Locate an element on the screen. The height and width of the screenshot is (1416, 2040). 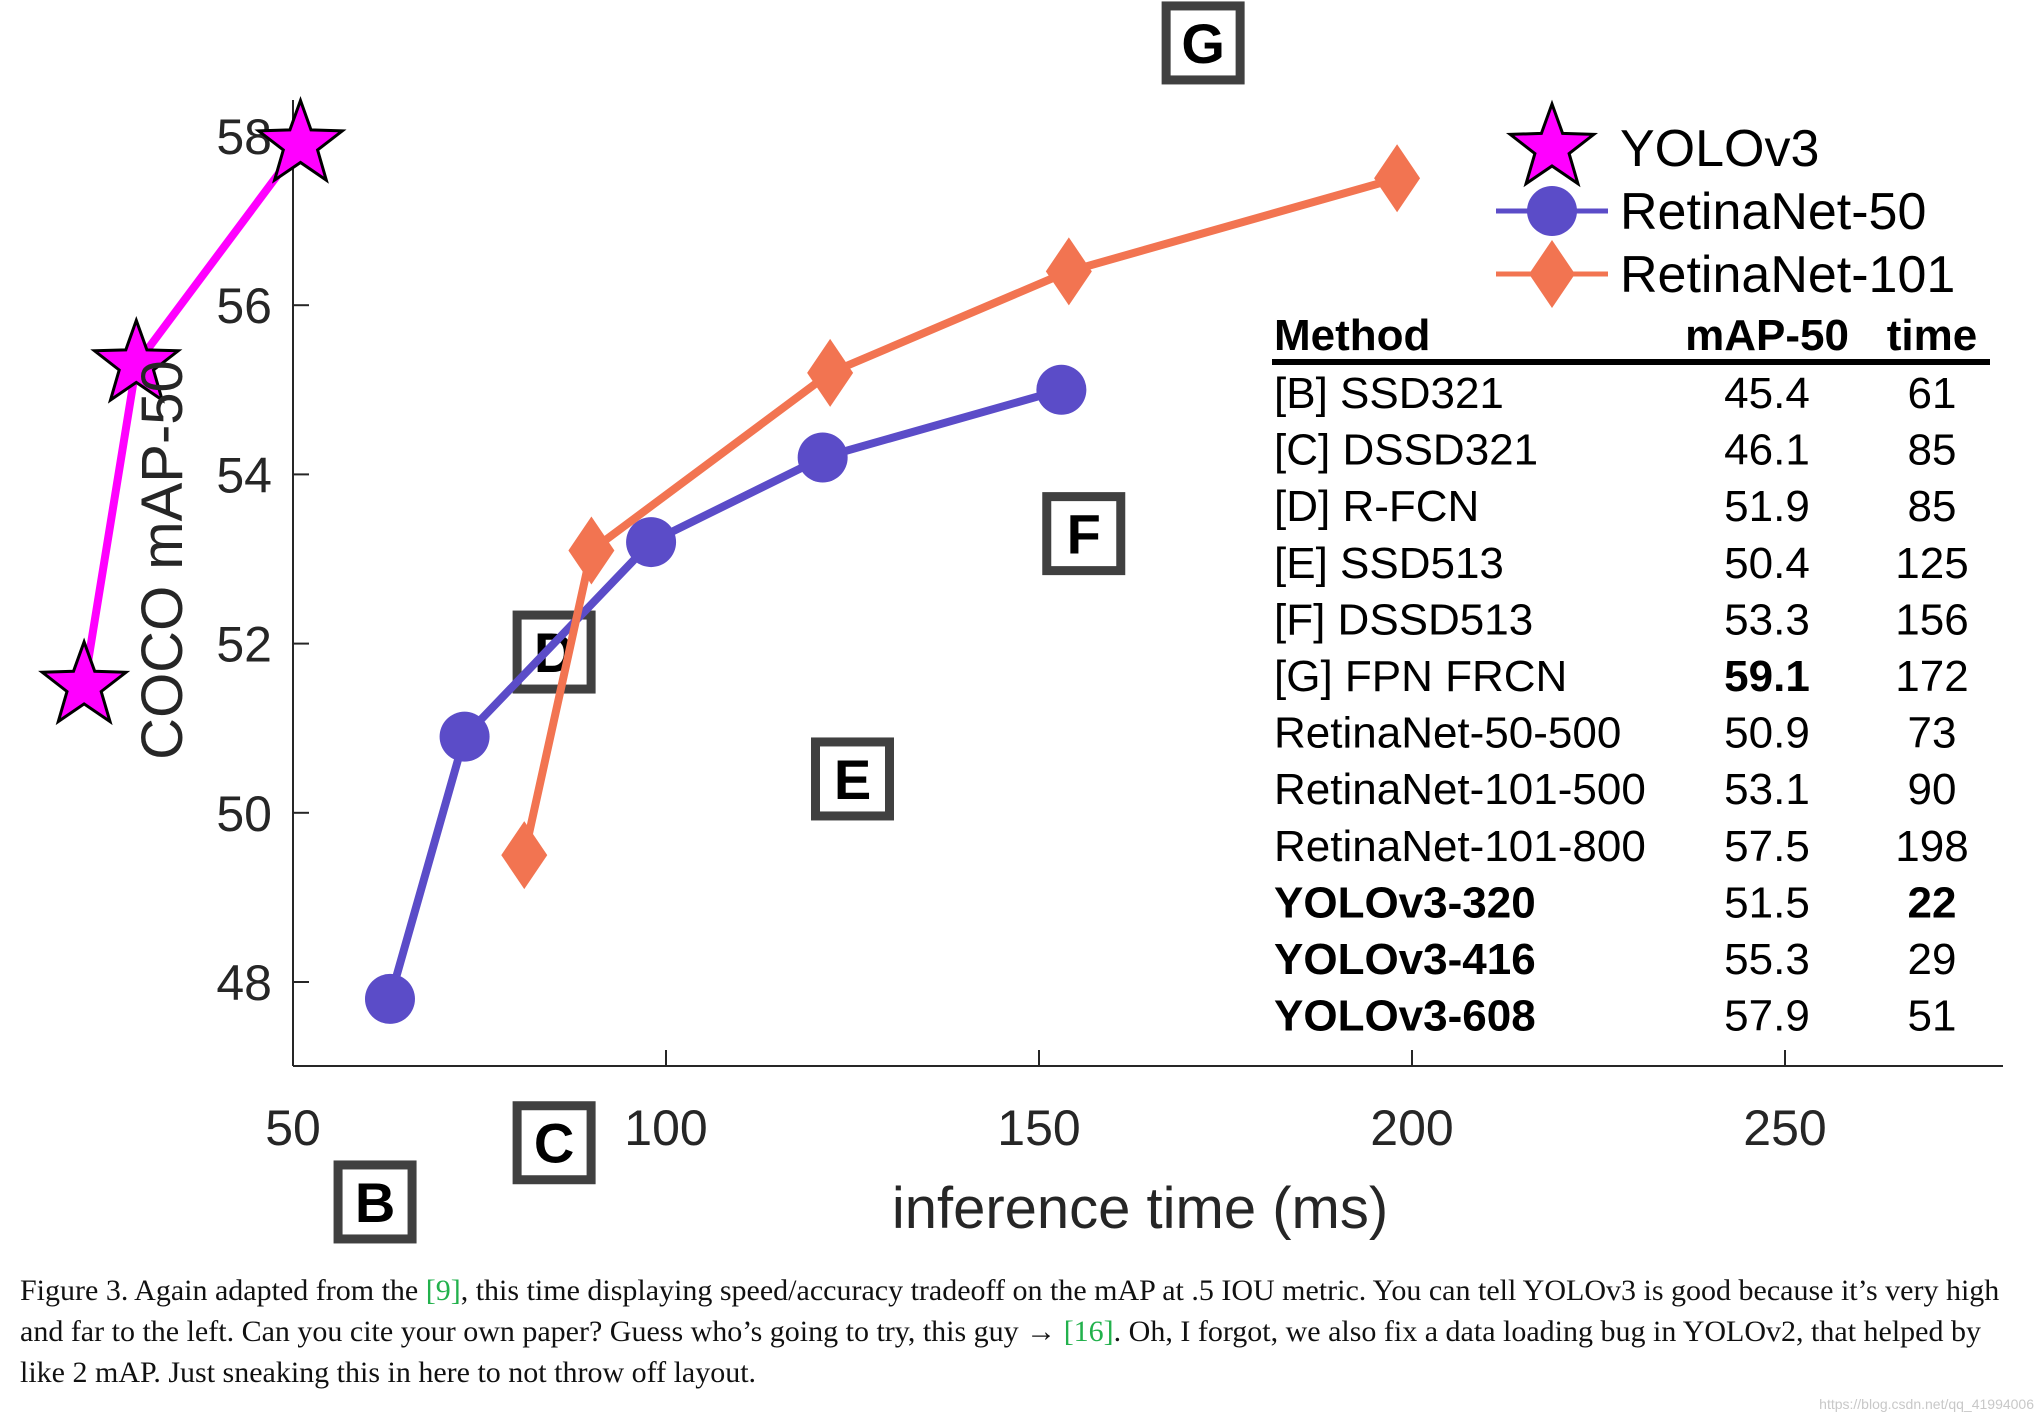
table-header-method: Method is located at coordinates (1352, 335).